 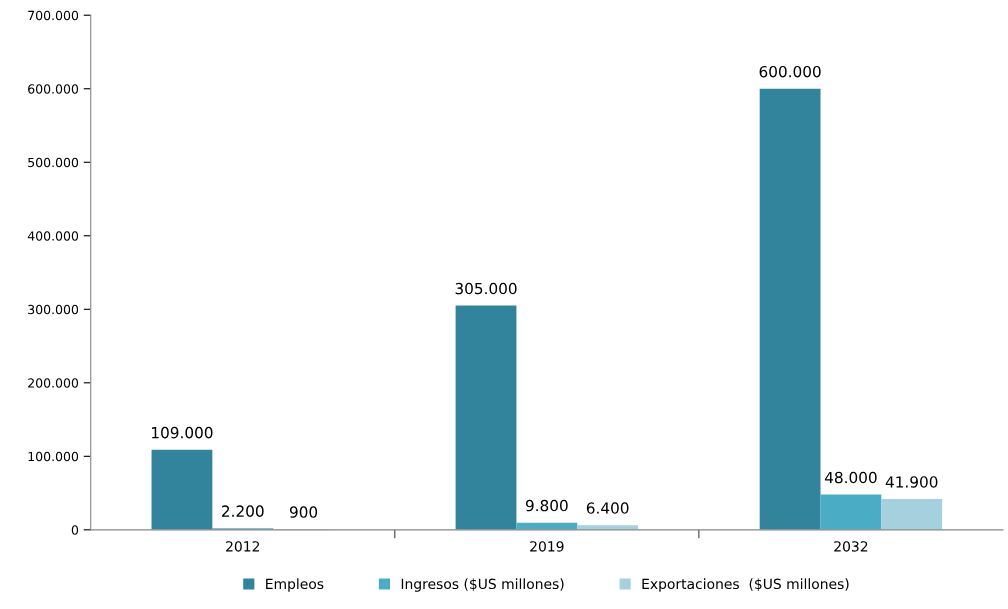 What do you see at coordinates (53, 89) in the screenshot?
I see `y-tick-label: 600.000` at bounding box center [53, 89].